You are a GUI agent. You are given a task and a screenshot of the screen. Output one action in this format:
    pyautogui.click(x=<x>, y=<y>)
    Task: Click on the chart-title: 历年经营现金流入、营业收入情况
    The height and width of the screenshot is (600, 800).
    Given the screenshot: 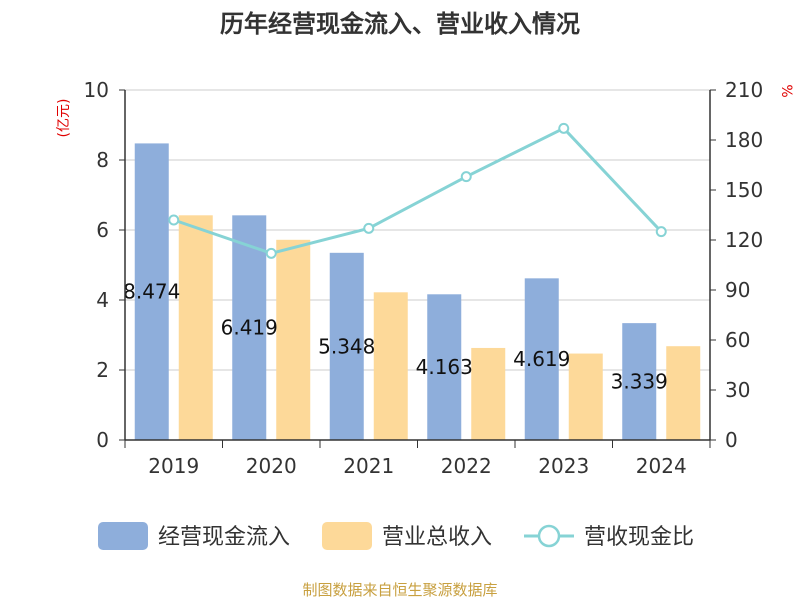 What is the action you would take?
    pyautogui.click(x=400, y=24)
    